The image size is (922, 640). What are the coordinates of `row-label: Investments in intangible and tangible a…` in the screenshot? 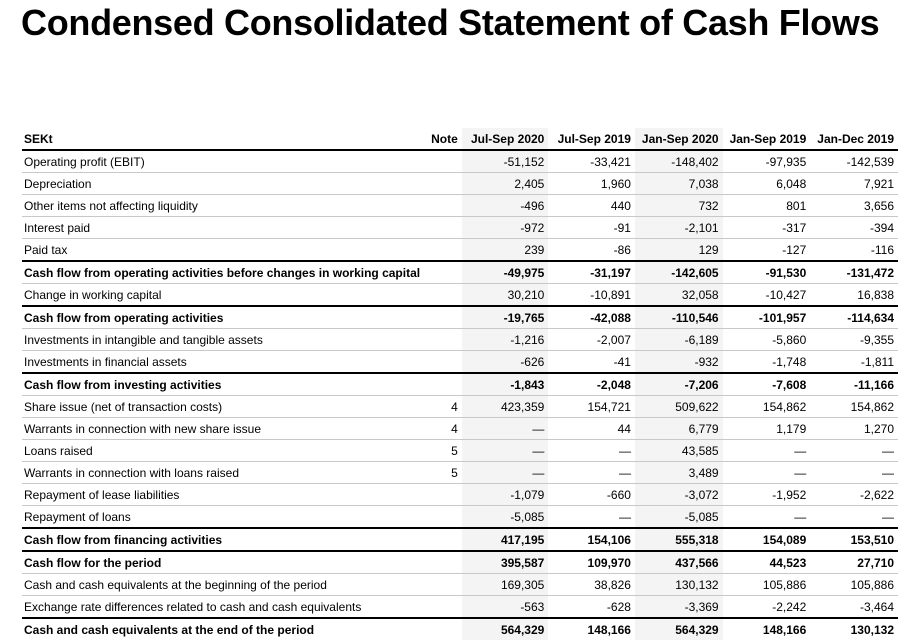 It's located at (223, 339).